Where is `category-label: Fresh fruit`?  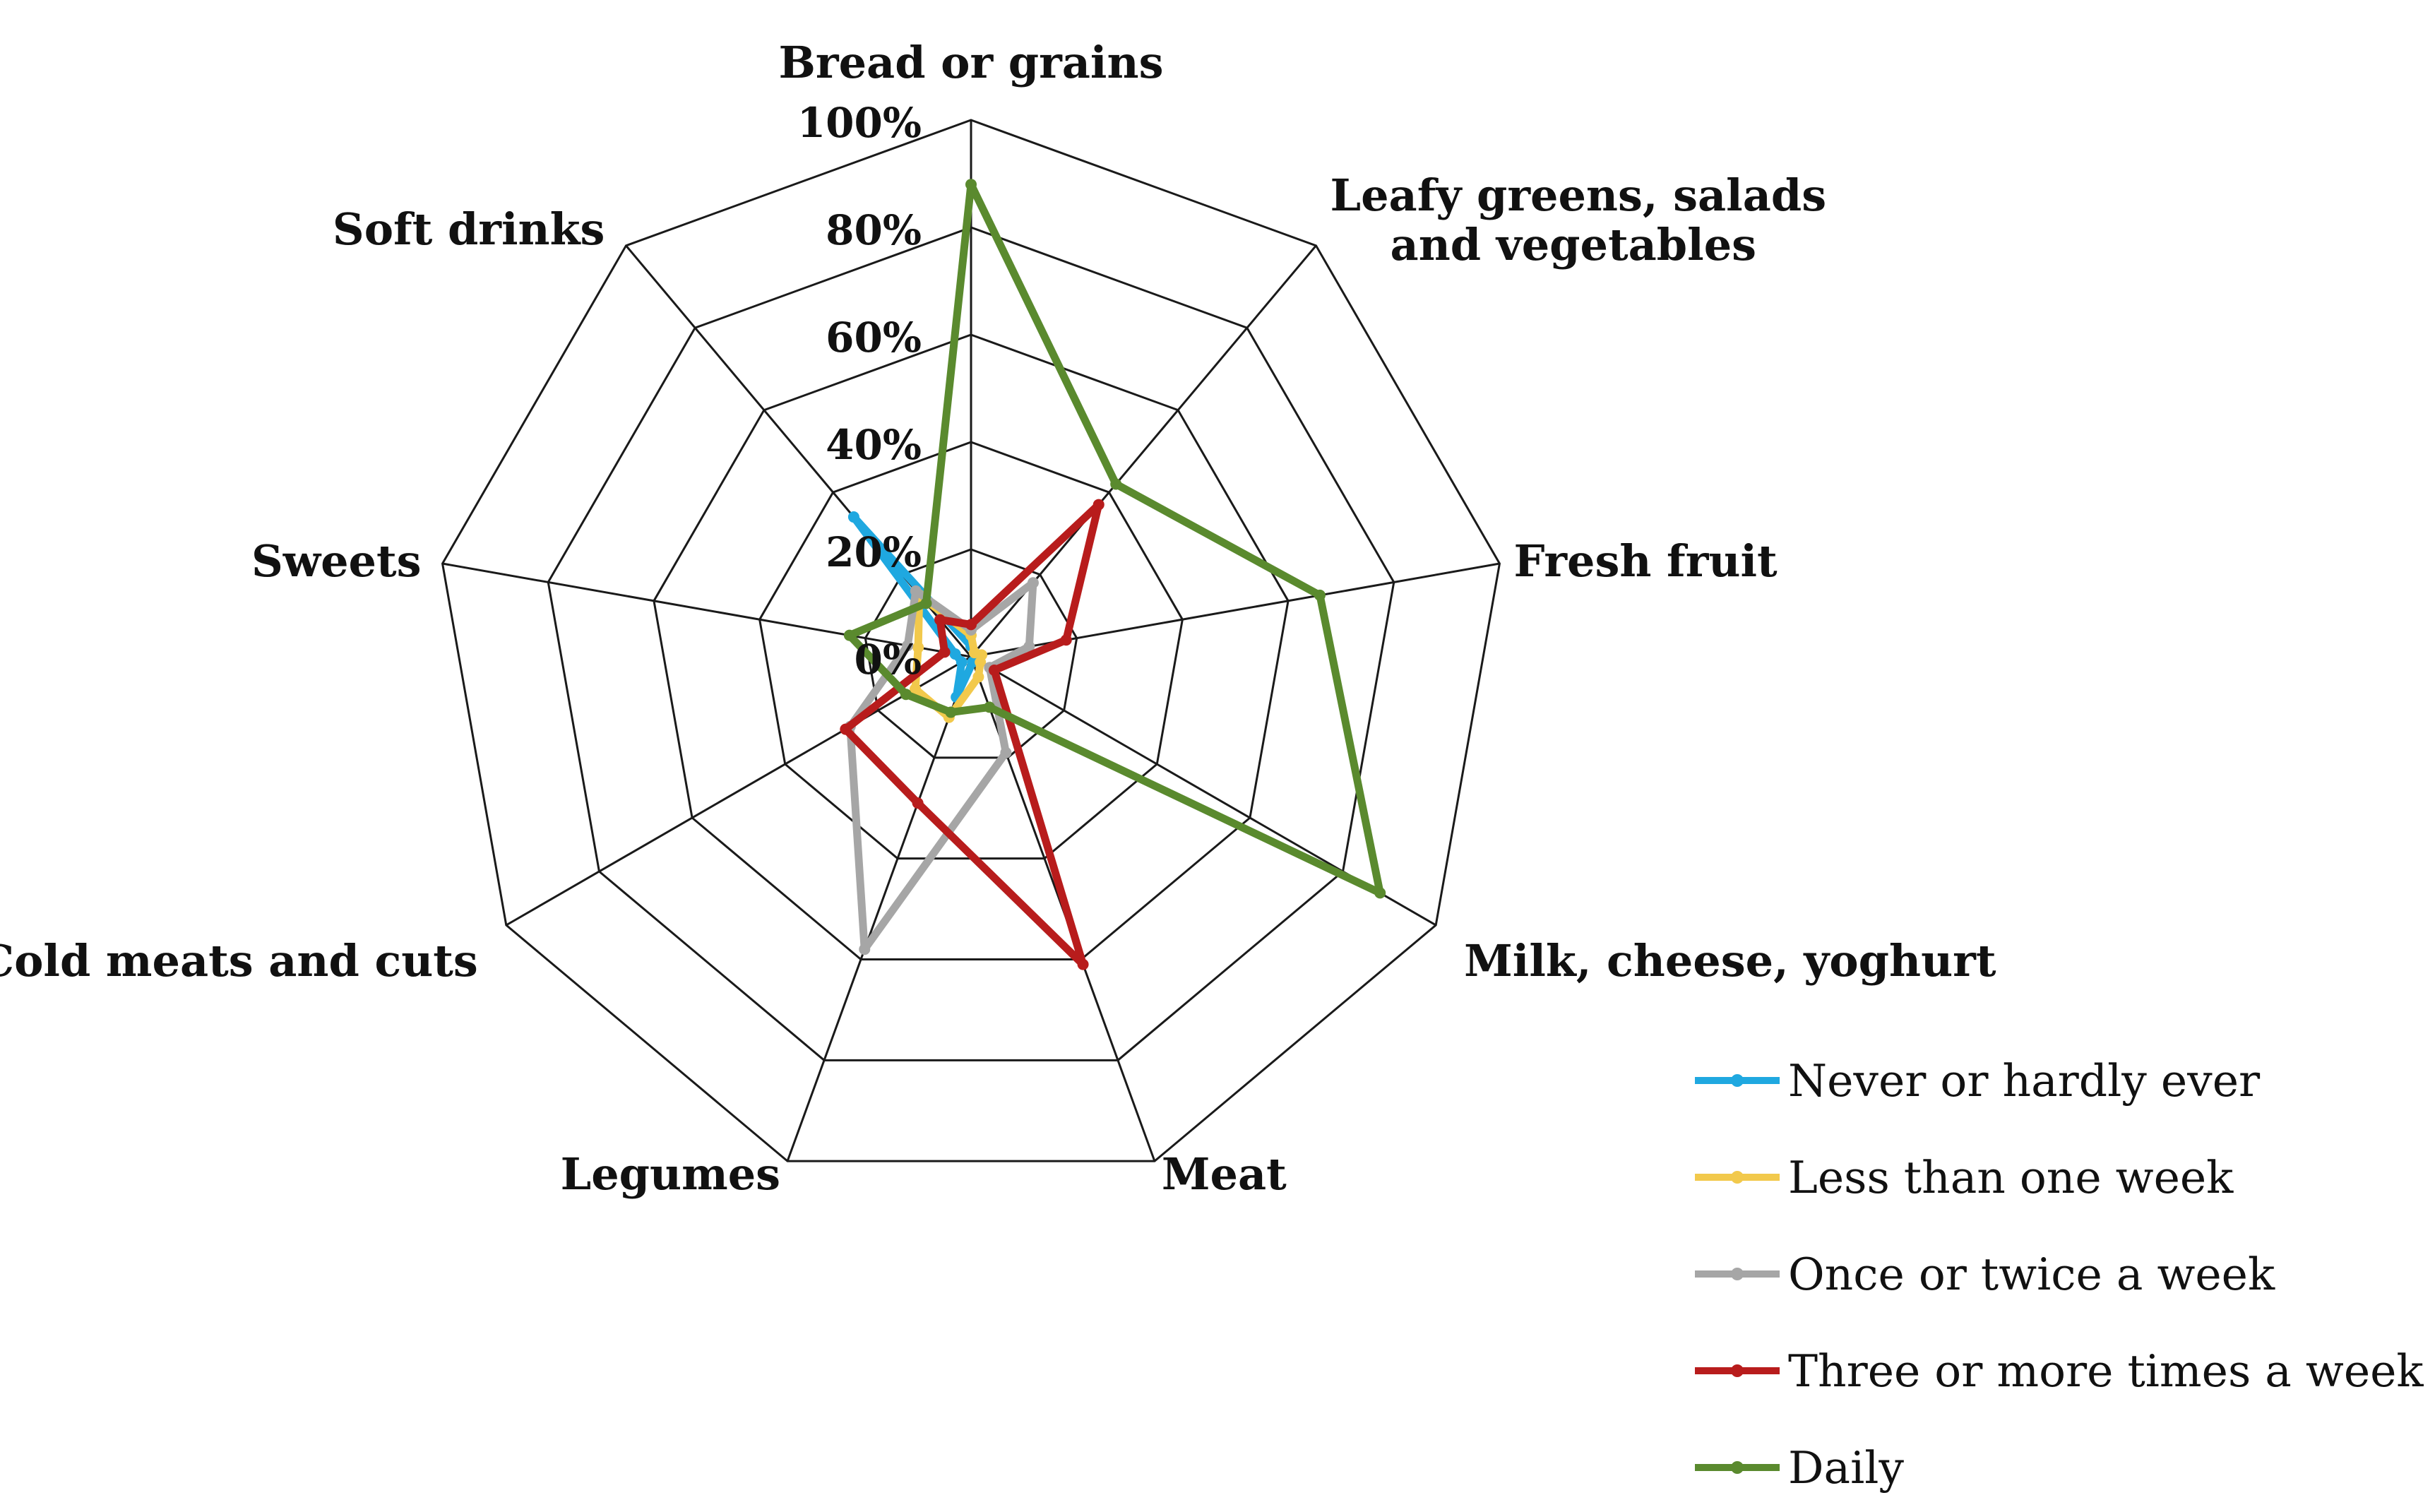
category-label: Fresh fruit is located at coordinates (1645, 561).